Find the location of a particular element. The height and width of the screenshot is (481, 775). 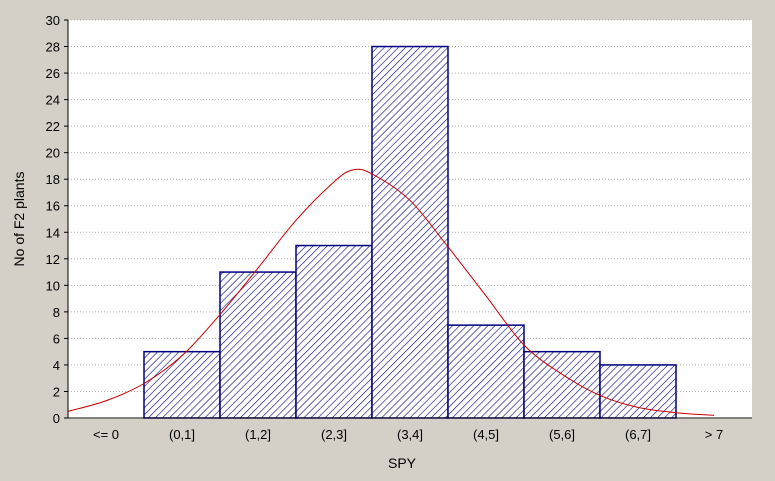

y-tick-label: 2 is located at coordinates (56, 391).